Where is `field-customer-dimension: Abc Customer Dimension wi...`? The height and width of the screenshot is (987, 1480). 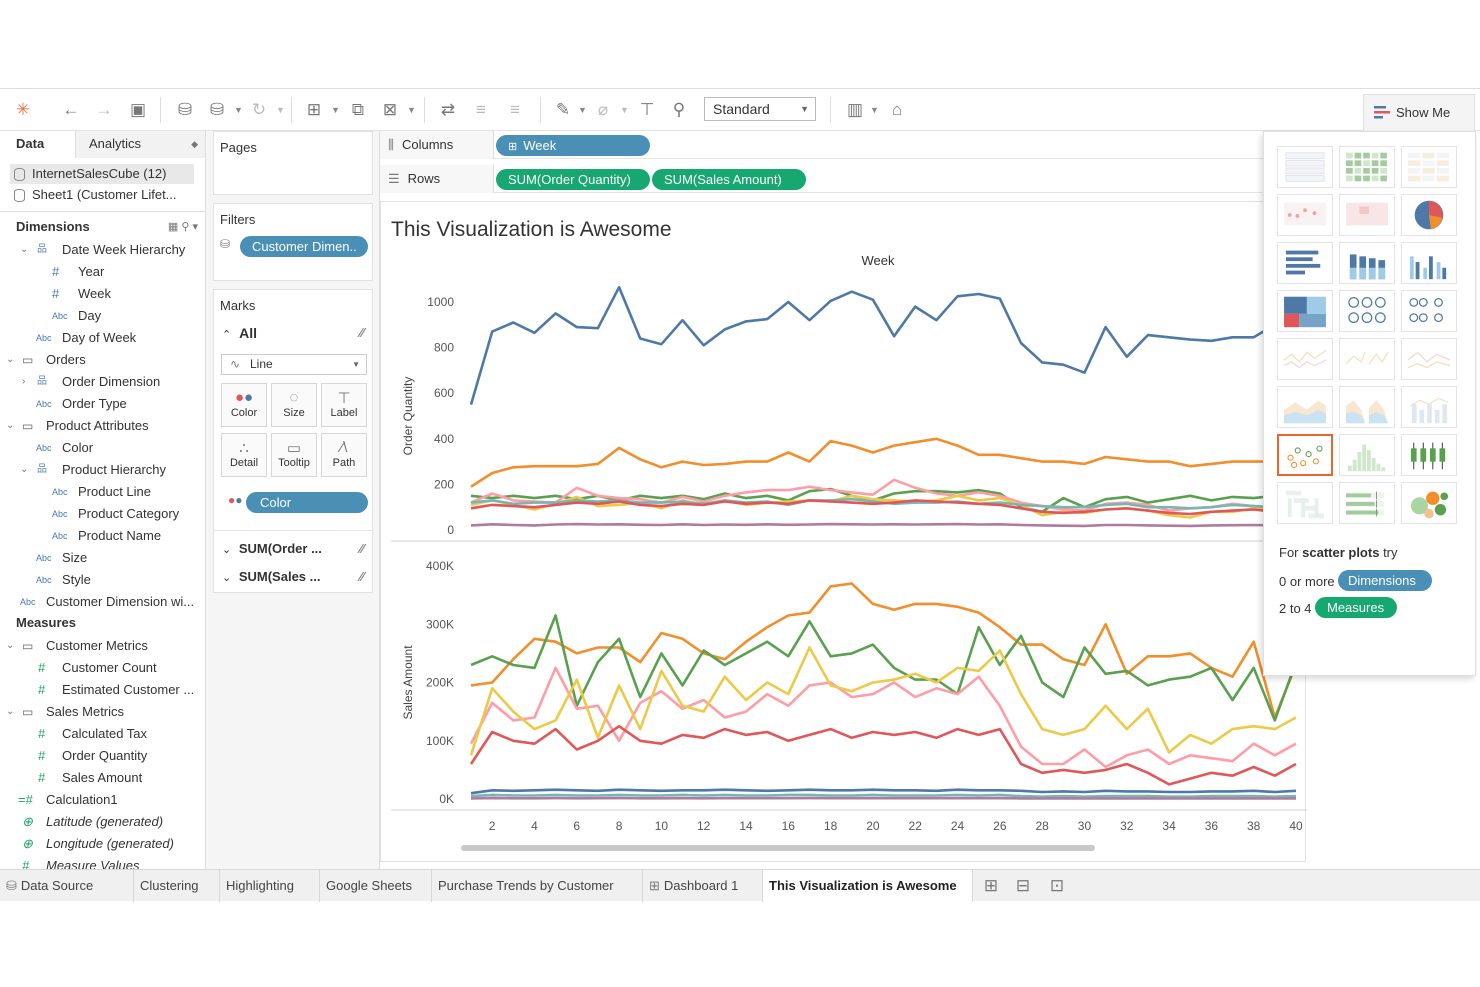
field-customer-dimension: Abc Customer Dimension wi... is located at coordinates (107, 602).